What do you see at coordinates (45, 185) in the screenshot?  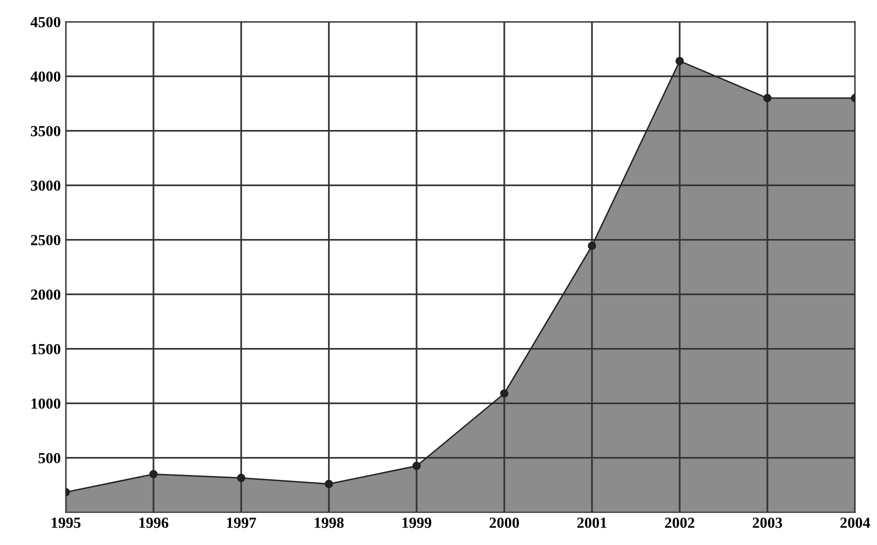 I see `y-tick-label: 3000` at bounding box center [45, 185].